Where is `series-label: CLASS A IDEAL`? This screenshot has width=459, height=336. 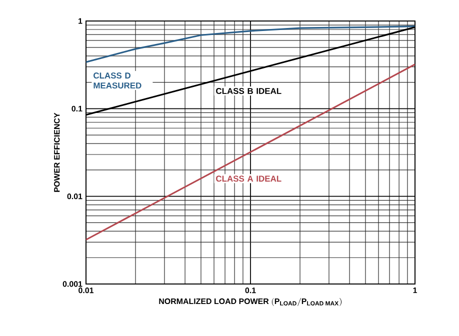 series-label: CLASS A IDEAL is located at coordinates (249, 179).